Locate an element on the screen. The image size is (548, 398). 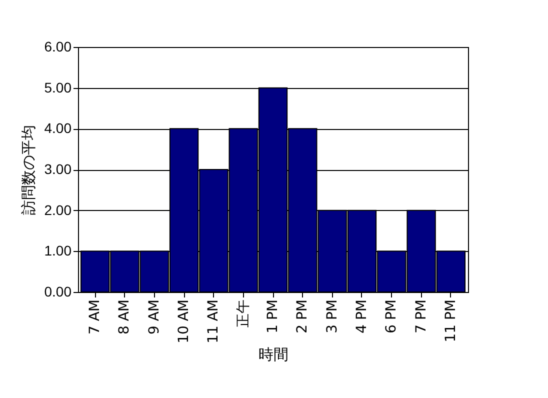
y-tick-label: 5.00 is located at coordinates (58, 87).